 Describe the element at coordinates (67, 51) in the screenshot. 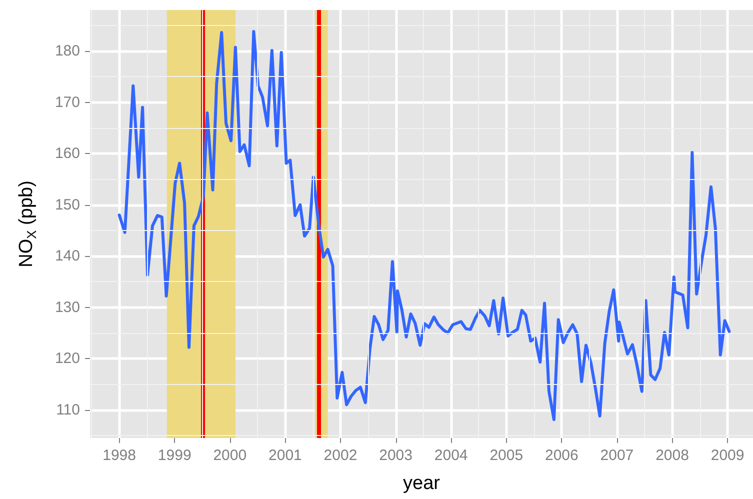

I see `y-tick-label: 180` at that location.